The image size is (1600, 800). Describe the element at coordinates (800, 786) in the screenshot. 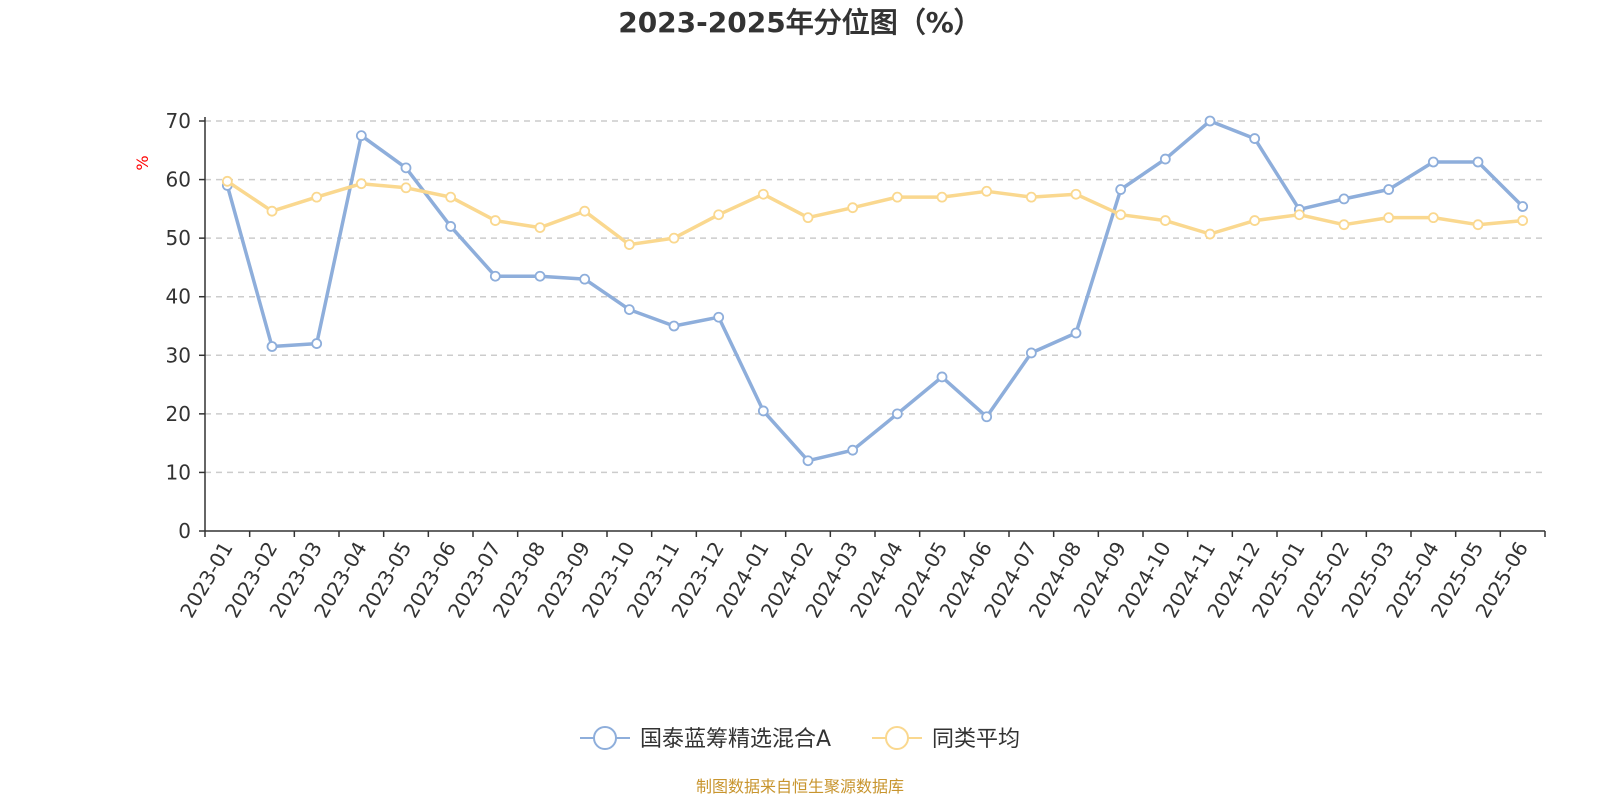

I see `data-source-note: 制图数据来自恒生聚源数据库` at that location.